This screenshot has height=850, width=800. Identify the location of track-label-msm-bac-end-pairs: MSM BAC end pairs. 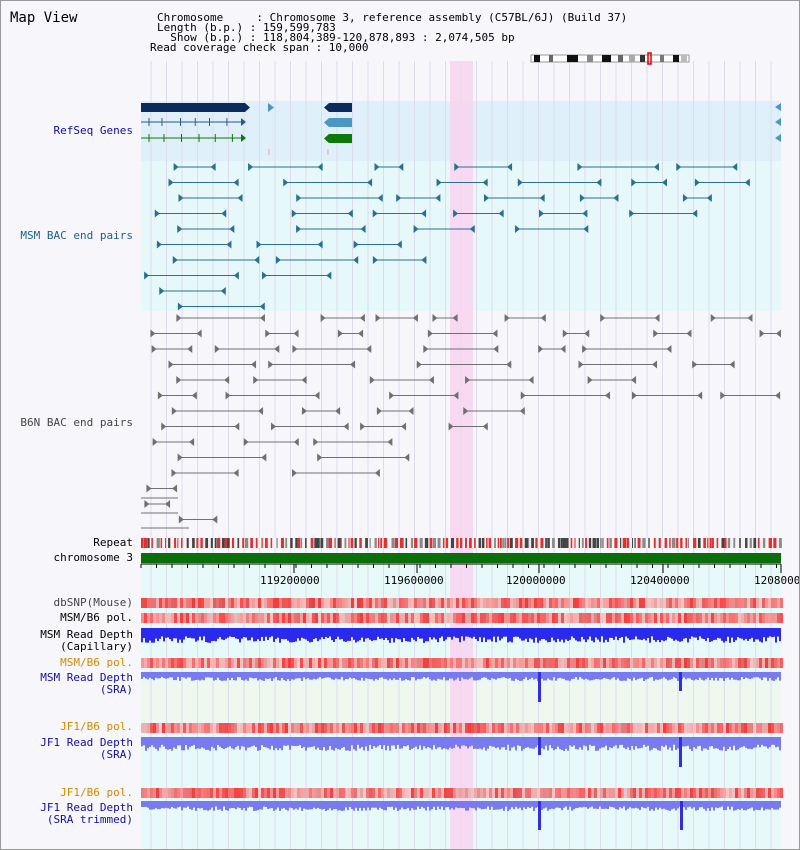
(76, 235).